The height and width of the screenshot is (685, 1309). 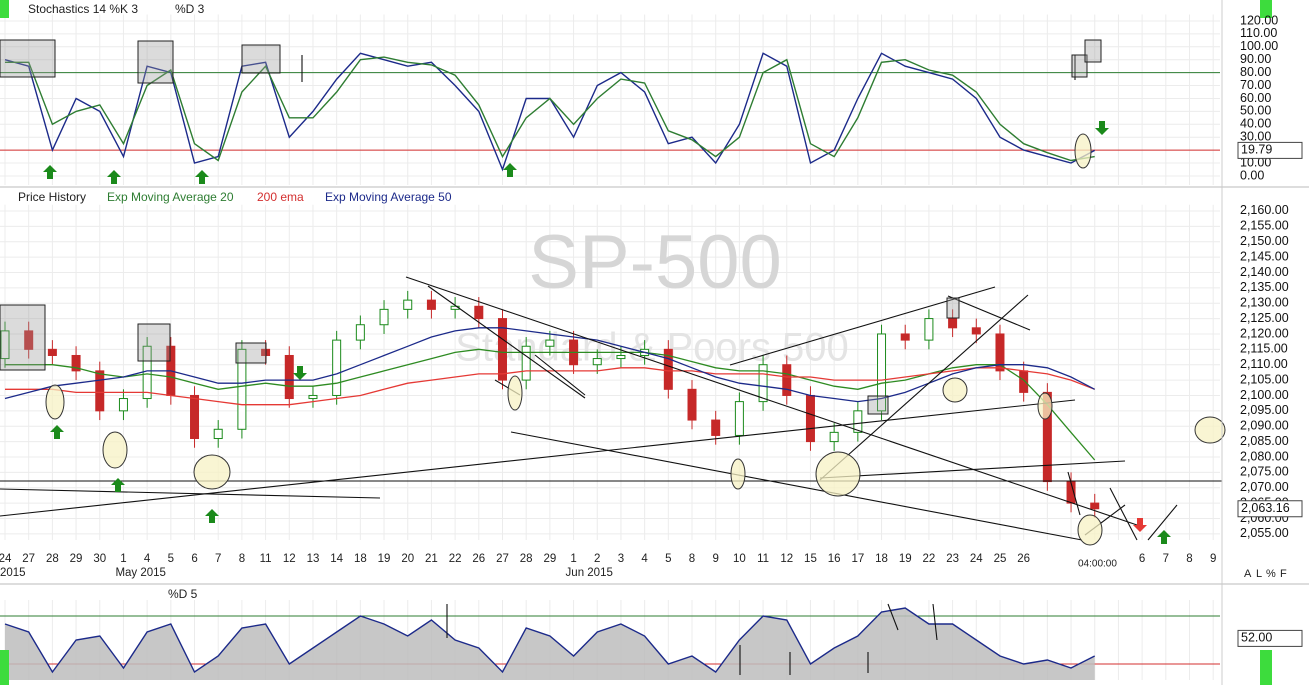 I want to click on toolbar-button: L, so click(x=1259, y=574).